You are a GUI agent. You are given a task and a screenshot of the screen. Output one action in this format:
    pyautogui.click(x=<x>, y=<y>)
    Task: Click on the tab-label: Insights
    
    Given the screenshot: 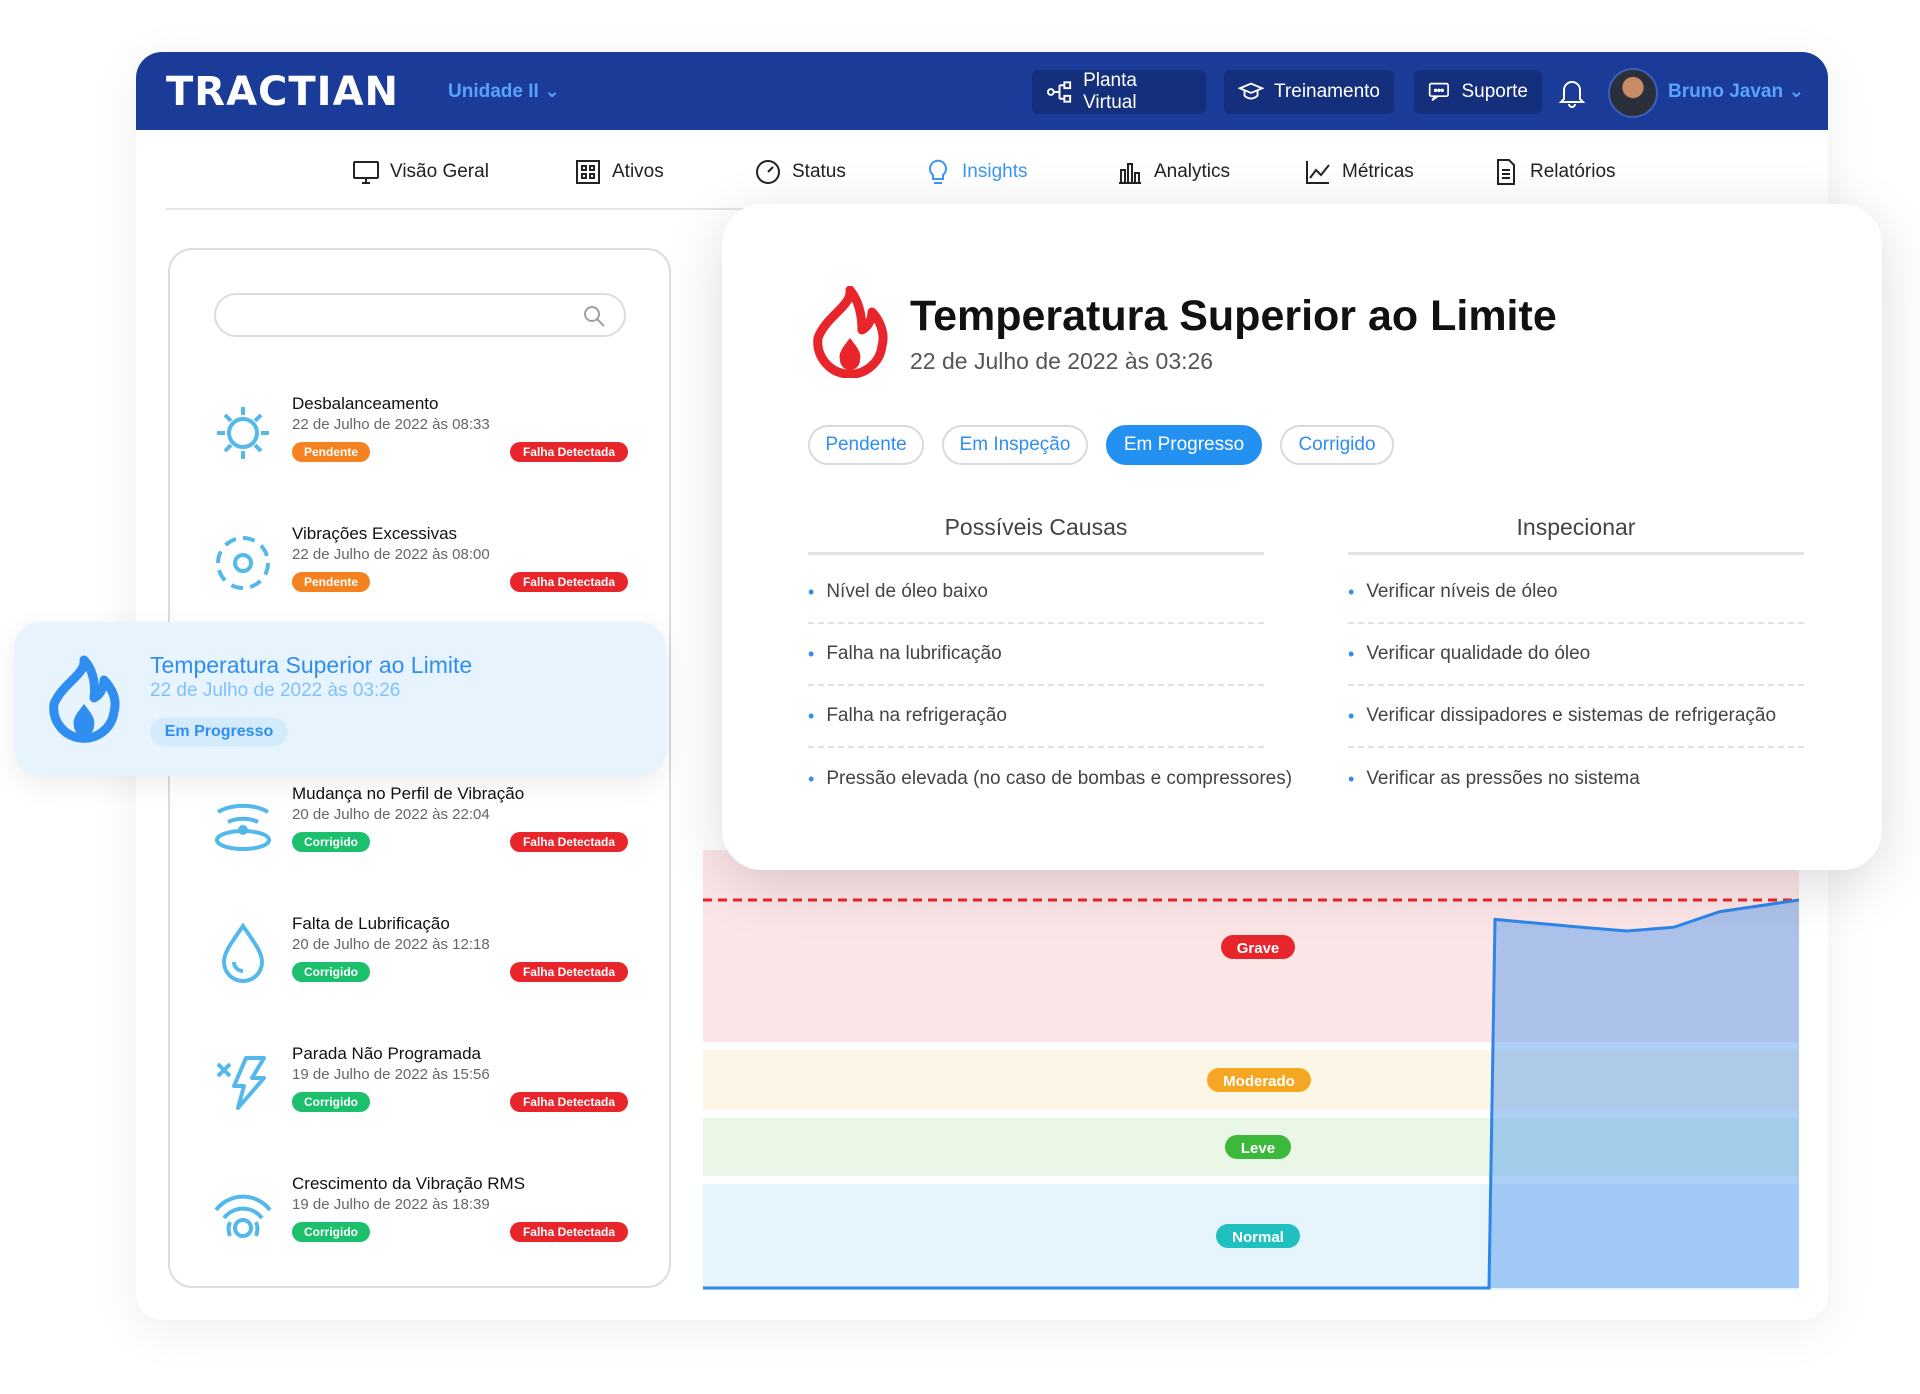 What is the action you would take?
    pyautogui.click(x=995, y=171)
    